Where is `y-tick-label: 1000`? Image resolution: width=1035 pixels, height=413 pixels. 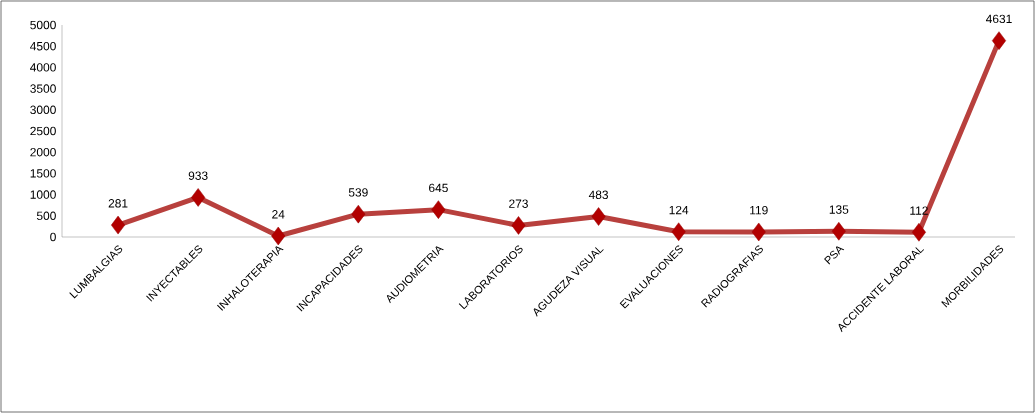 y-tick-label: 1000 is located at coordinates (43, 194).